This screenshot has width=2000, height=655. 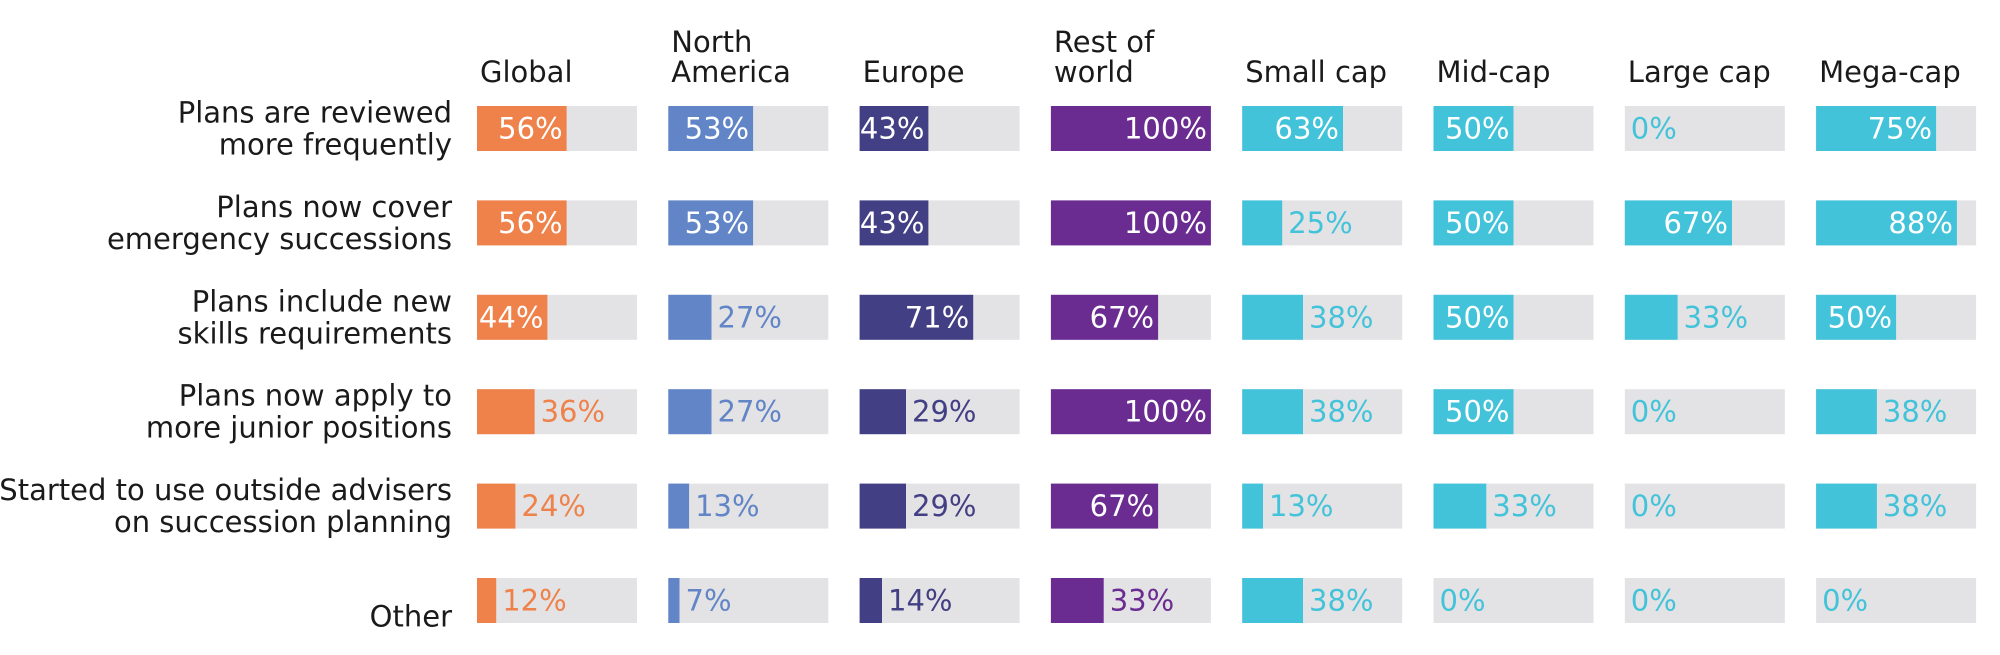 What do you see at coordinates (1886, 223) in the screenshot?
I see `bar-mega-cap-plans-now-cover-emergency-successions` at bounding box center [1886, 223].